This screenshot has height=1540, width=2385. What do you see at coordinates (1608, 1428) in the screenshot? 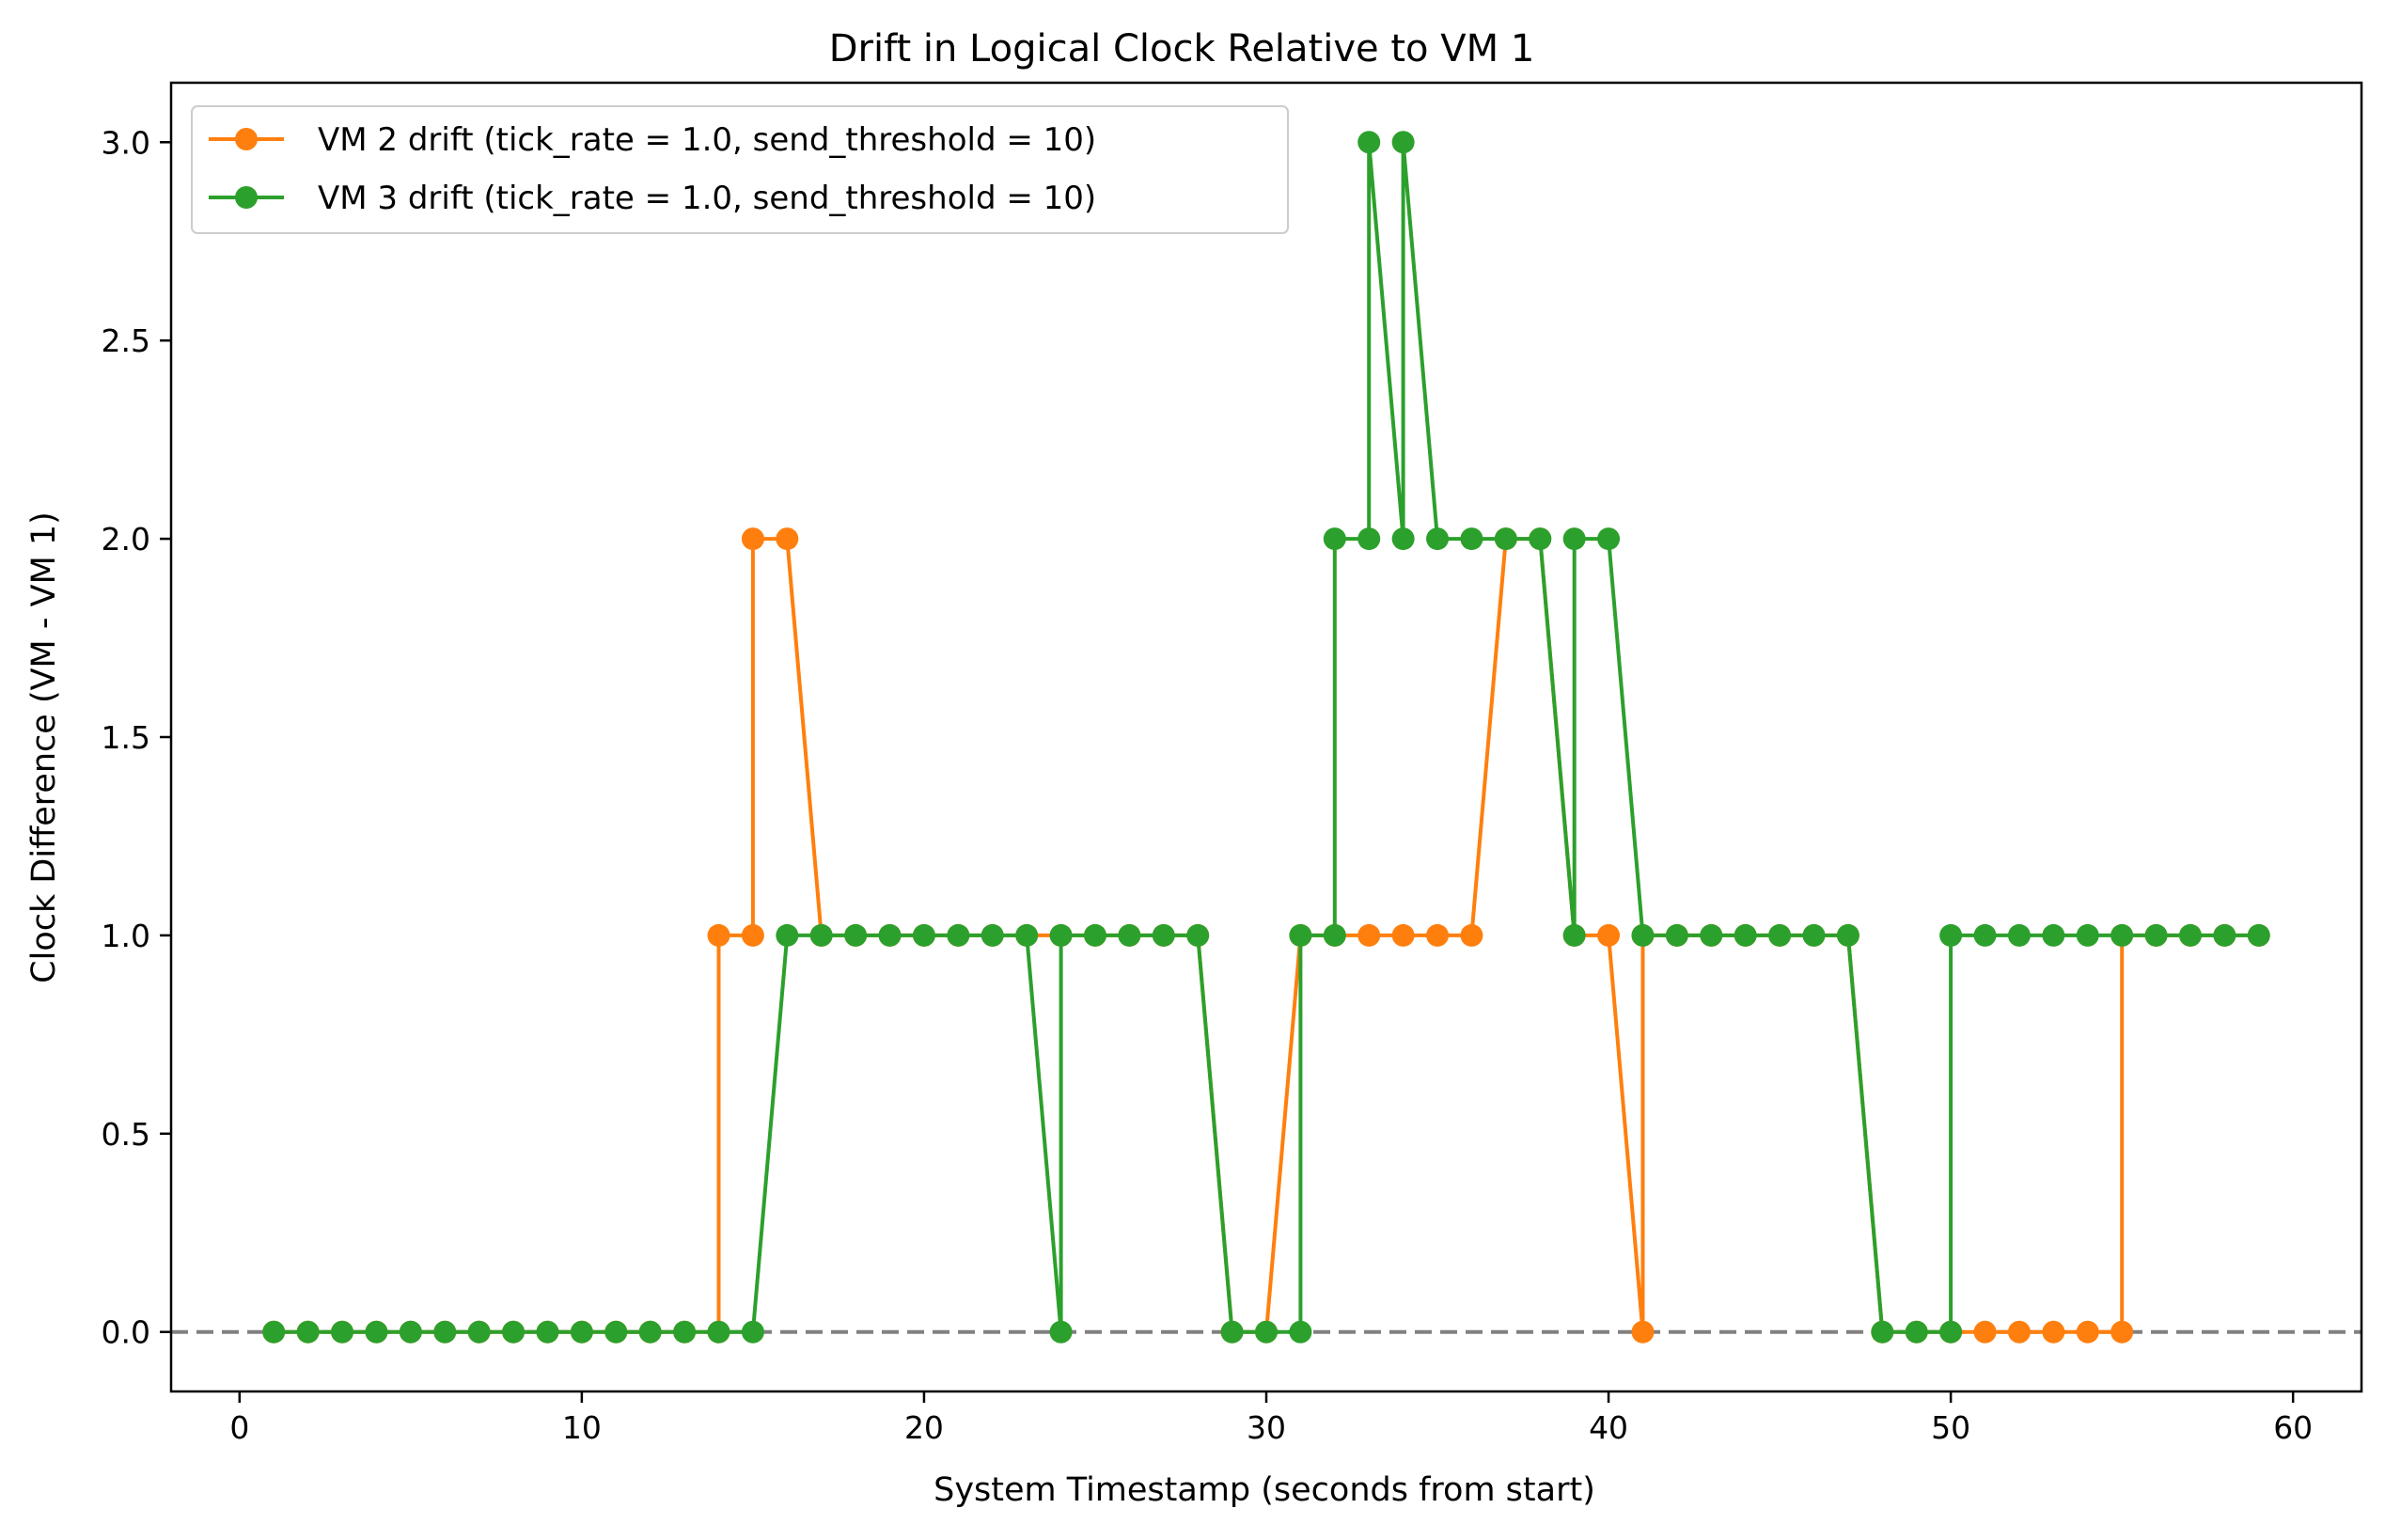
I see `x-tick-label-40: 40` at bounding box center [1608, 1428].